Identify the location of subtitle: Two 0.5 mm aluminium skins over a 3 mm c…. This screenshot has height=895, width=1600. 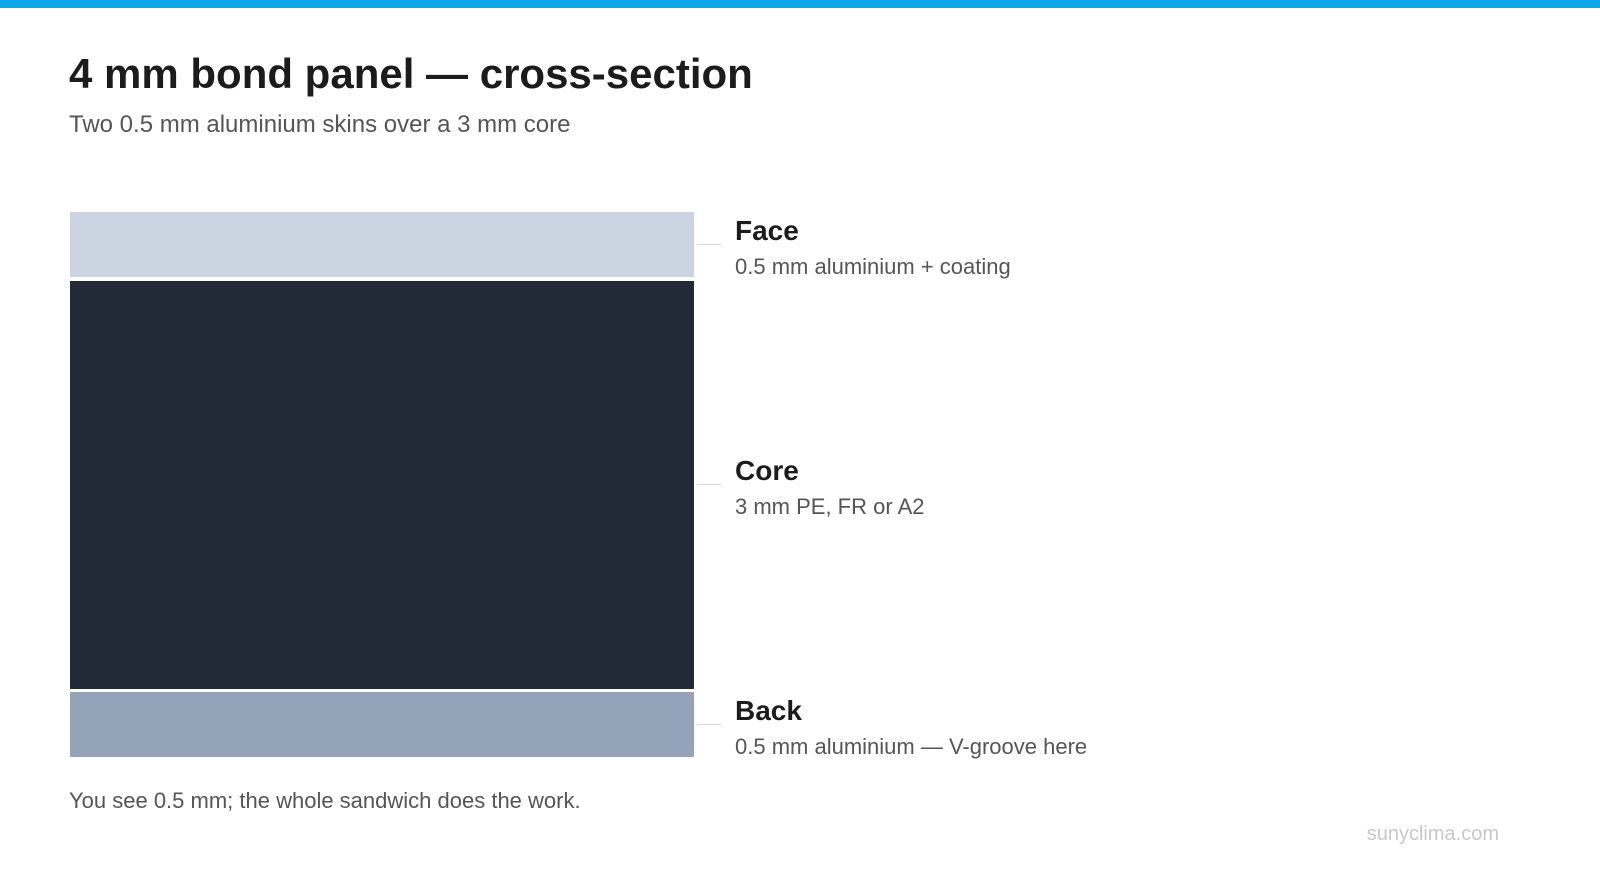
(320, 124).